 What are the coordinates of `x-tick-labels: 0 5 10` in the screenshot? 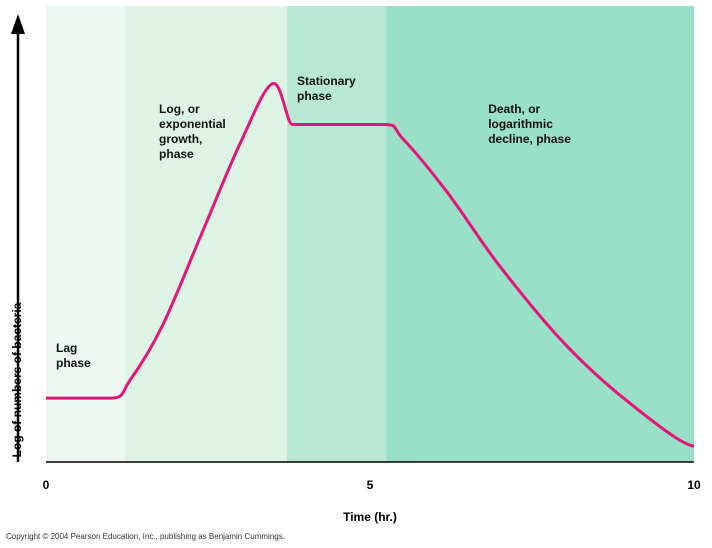 It's located at (372, 485).